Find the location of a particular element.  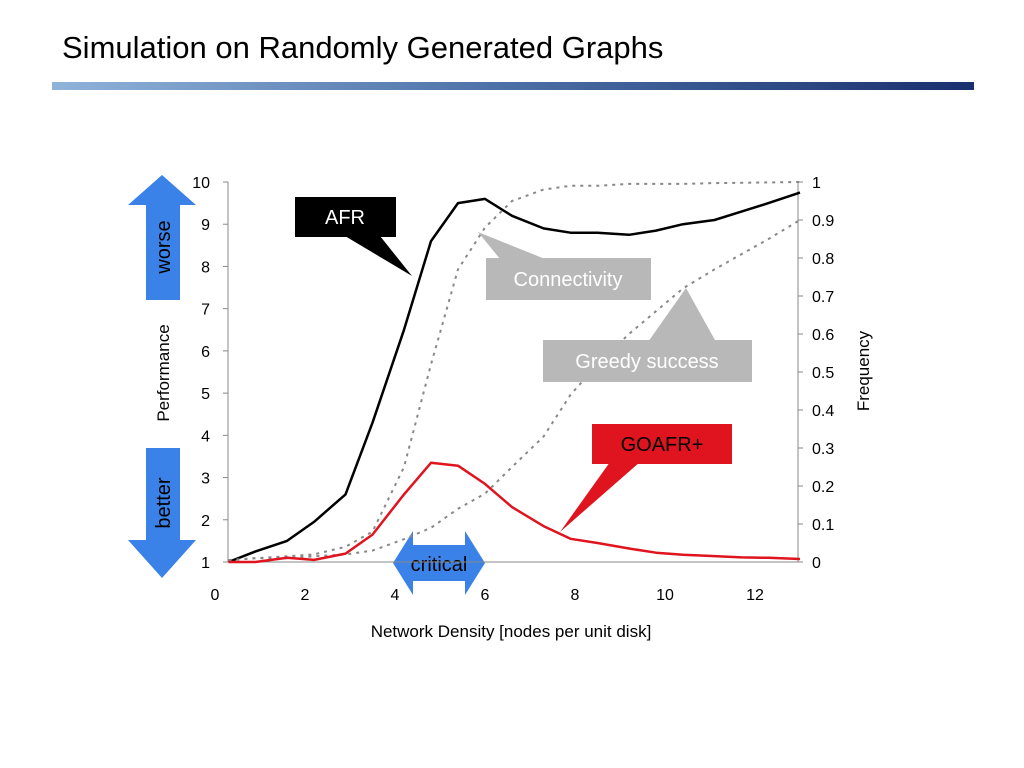

x-tick-label: 8 is located at coordinates (575, 595).